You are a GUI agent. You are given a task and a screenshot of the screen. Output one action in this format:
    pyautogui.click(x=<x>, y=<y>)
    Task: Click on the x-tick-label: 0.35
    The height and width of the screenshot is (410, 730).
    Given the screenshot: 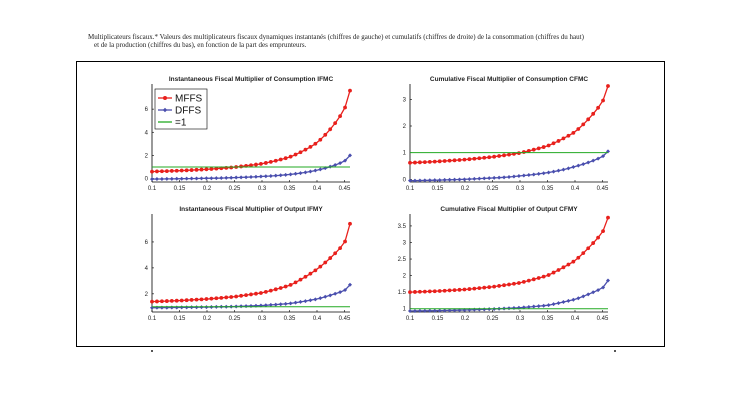 What is the action you would take?
    pyautogui.click(x=548, y=319)
    